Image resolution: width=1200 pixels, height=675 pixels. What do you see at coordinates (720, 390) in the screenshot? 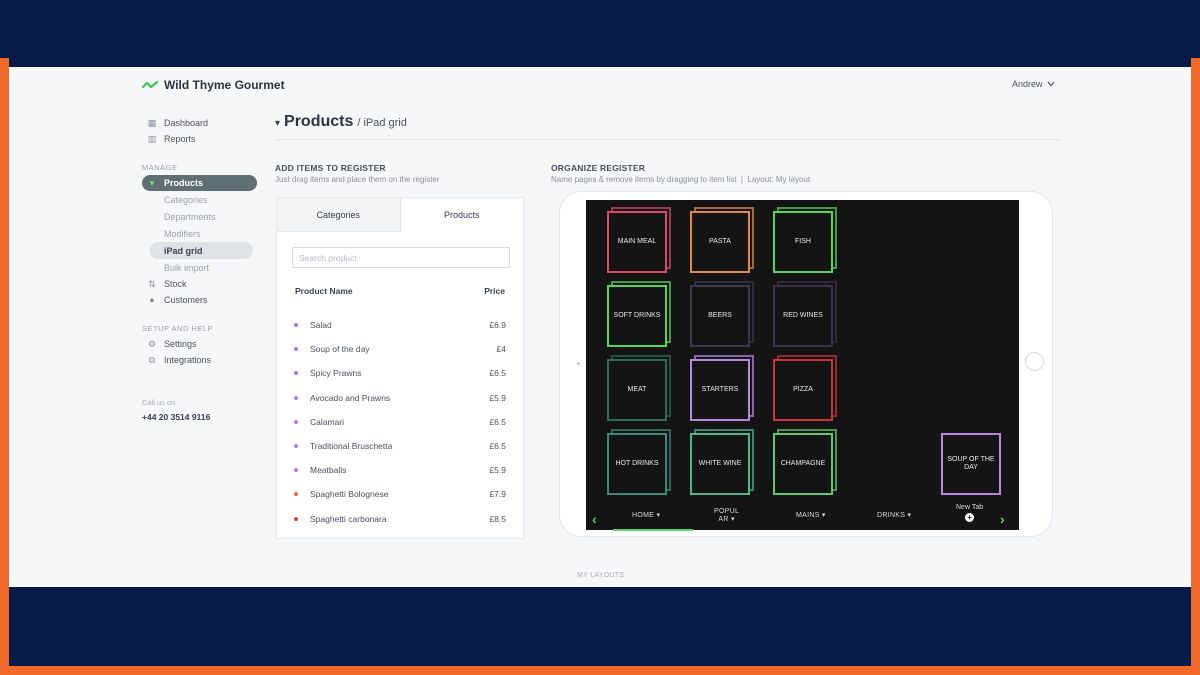
I see `register-tile: STARTERS` at bounding box center [720, 390].